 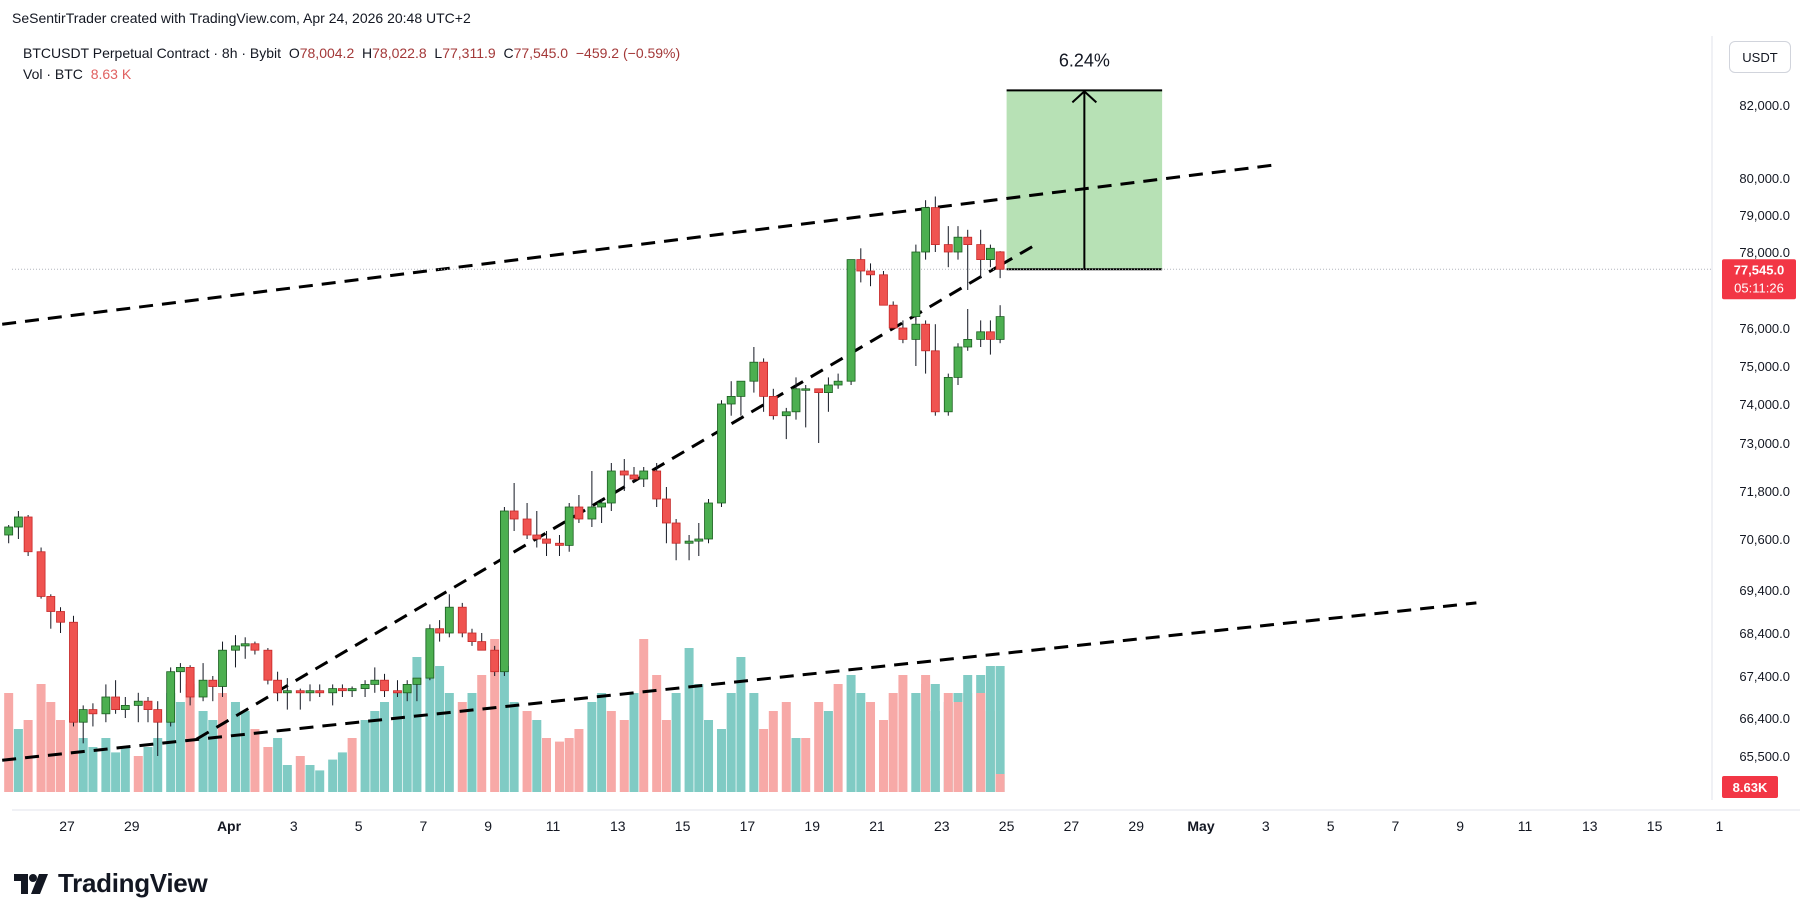 What do you see at coordinates (152, 53) in the screenshot?
I see `symbol-name: BTCUSDT Perpetual Contract · 8h · Bybit` at bounding box center [152, 53].